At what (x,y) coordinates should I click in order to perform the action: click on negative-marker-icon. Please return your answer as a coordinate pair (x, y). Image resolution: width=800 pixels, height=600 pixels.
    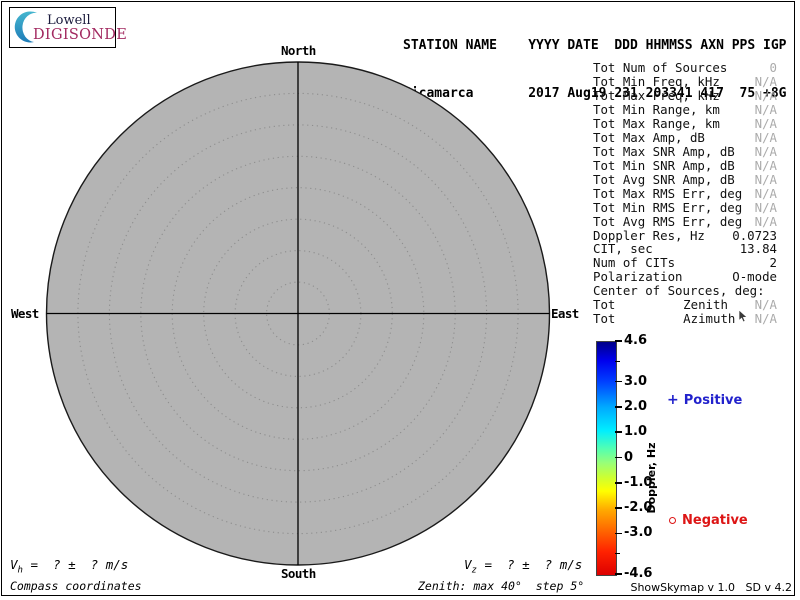
    Looking at the image, I should click on (672, 520).